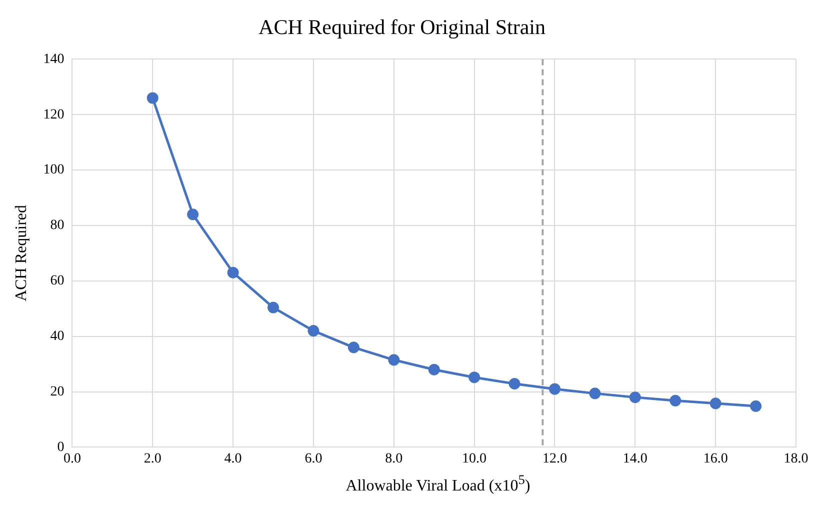  What do you see at coordinates (72, 458) in the screenshot?
I see `x-tick-label: 0.0` at bounding box center [72, 458].